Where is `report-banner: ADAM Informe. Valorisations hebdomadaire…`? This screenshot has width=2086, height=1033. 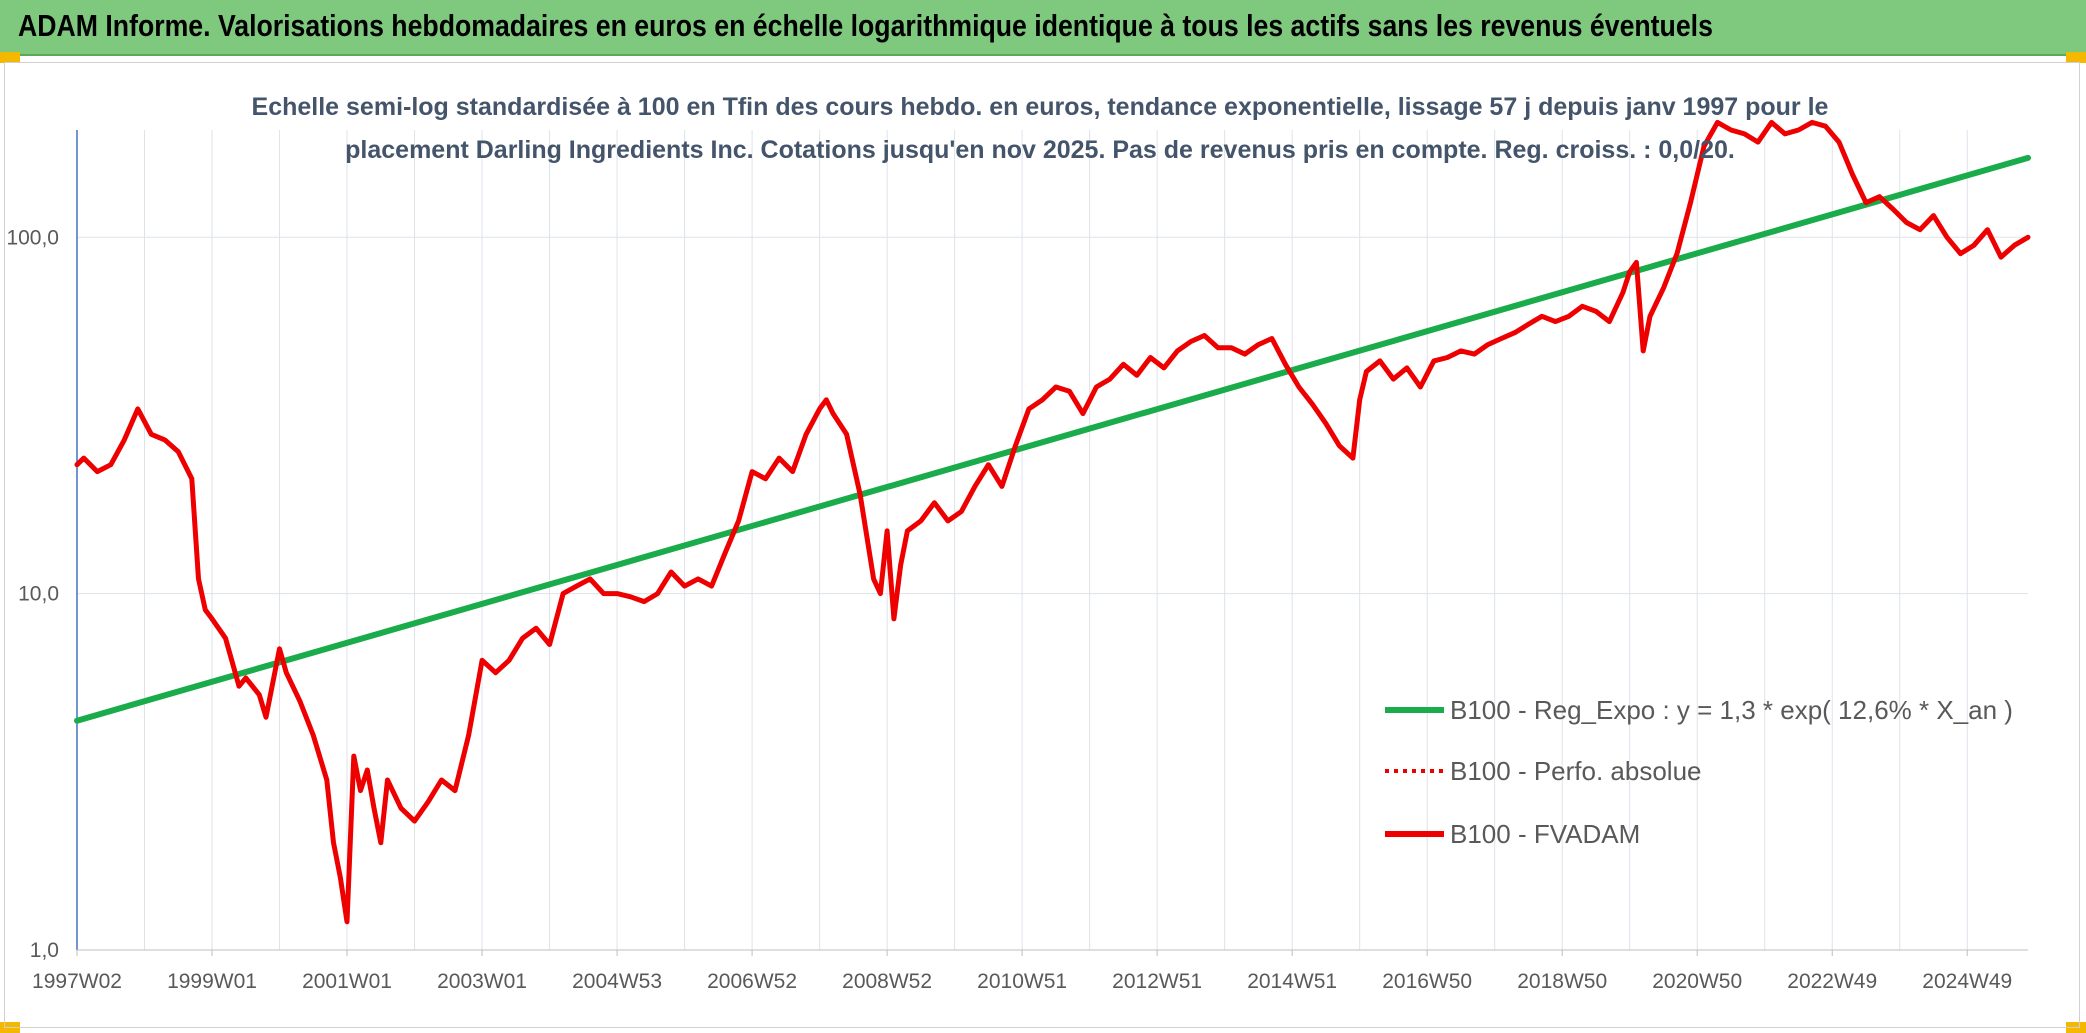 report-banner: ADAM Informe. Valorisations hebdomadaire… is located at coordinates (1043, 28).